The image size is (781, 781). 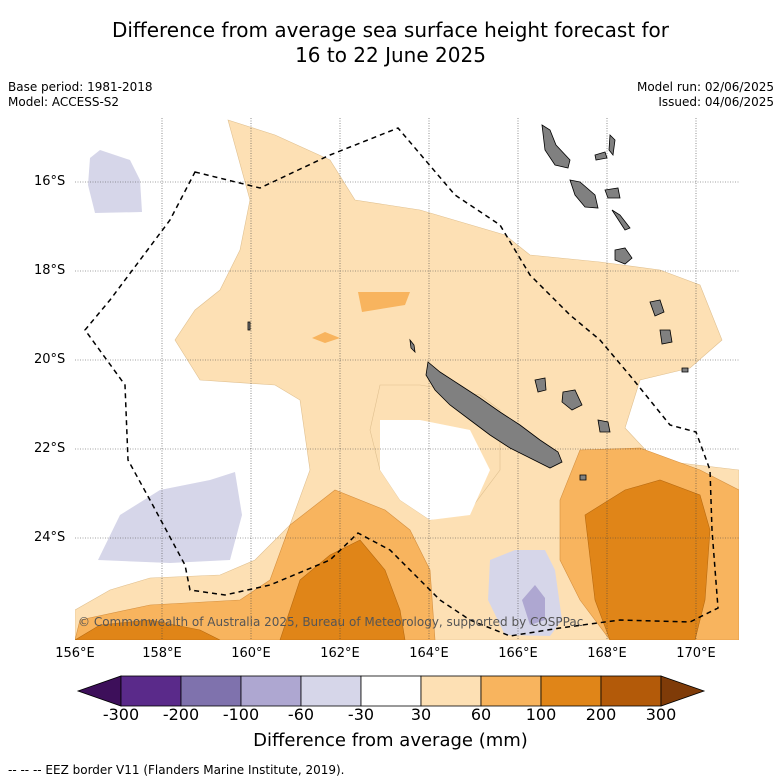 I want to click on new-caledonia, so click(x=494, y=415).